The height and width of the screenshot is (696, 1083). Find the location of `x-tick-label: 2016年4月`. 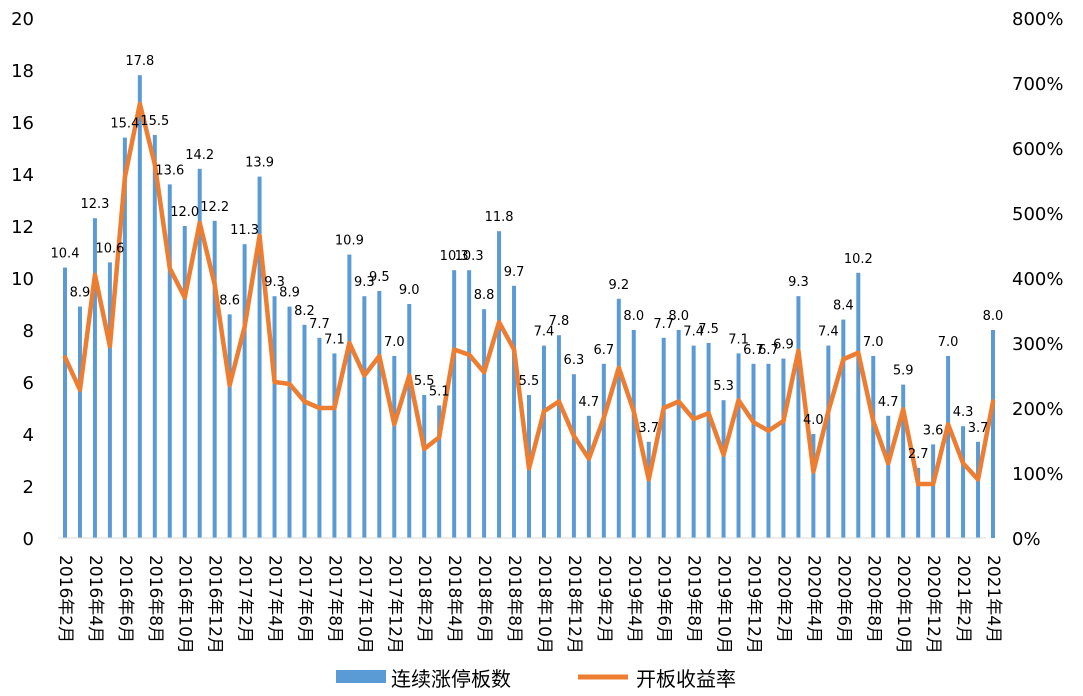

x-tick-label: 2016年4月 is located at coordinates (95, 599).